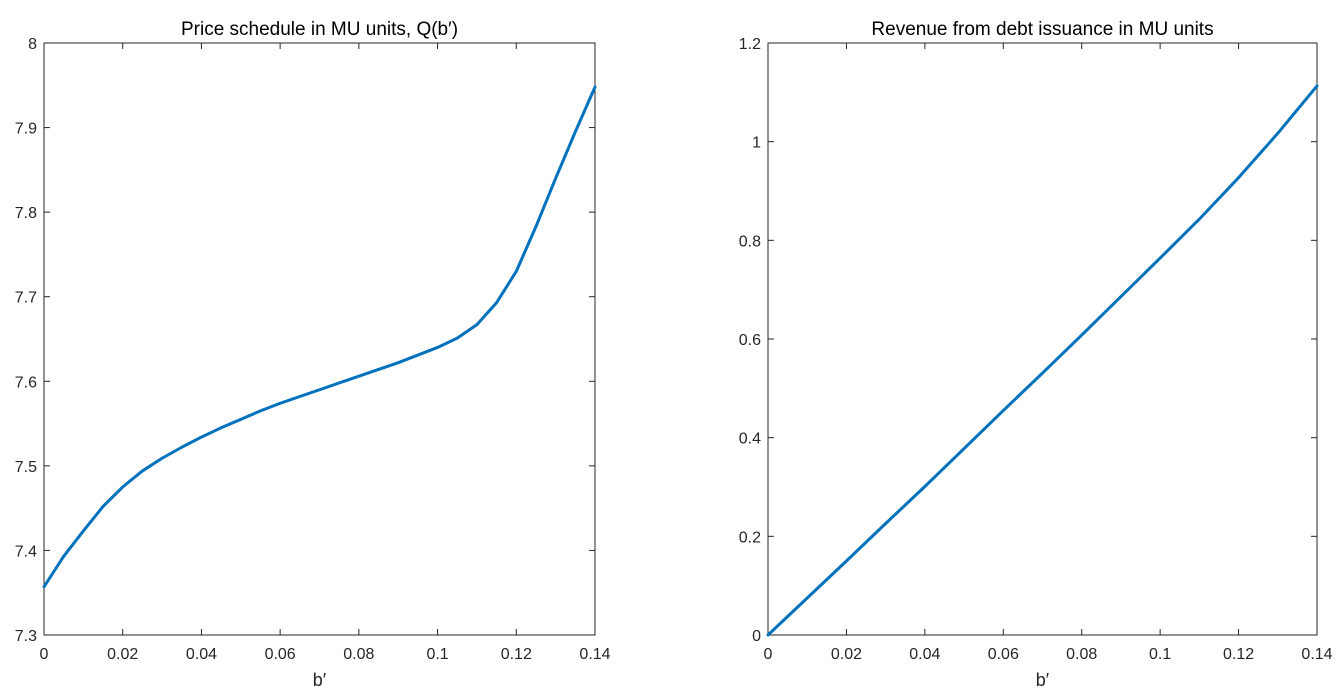 Image resolution: width=1342 pixels, height=693 pixels. What do you see at coordinates (750, 439) in the screenshot?
I see `y-tick-label: 0.4` at bounding box center [750, 439].